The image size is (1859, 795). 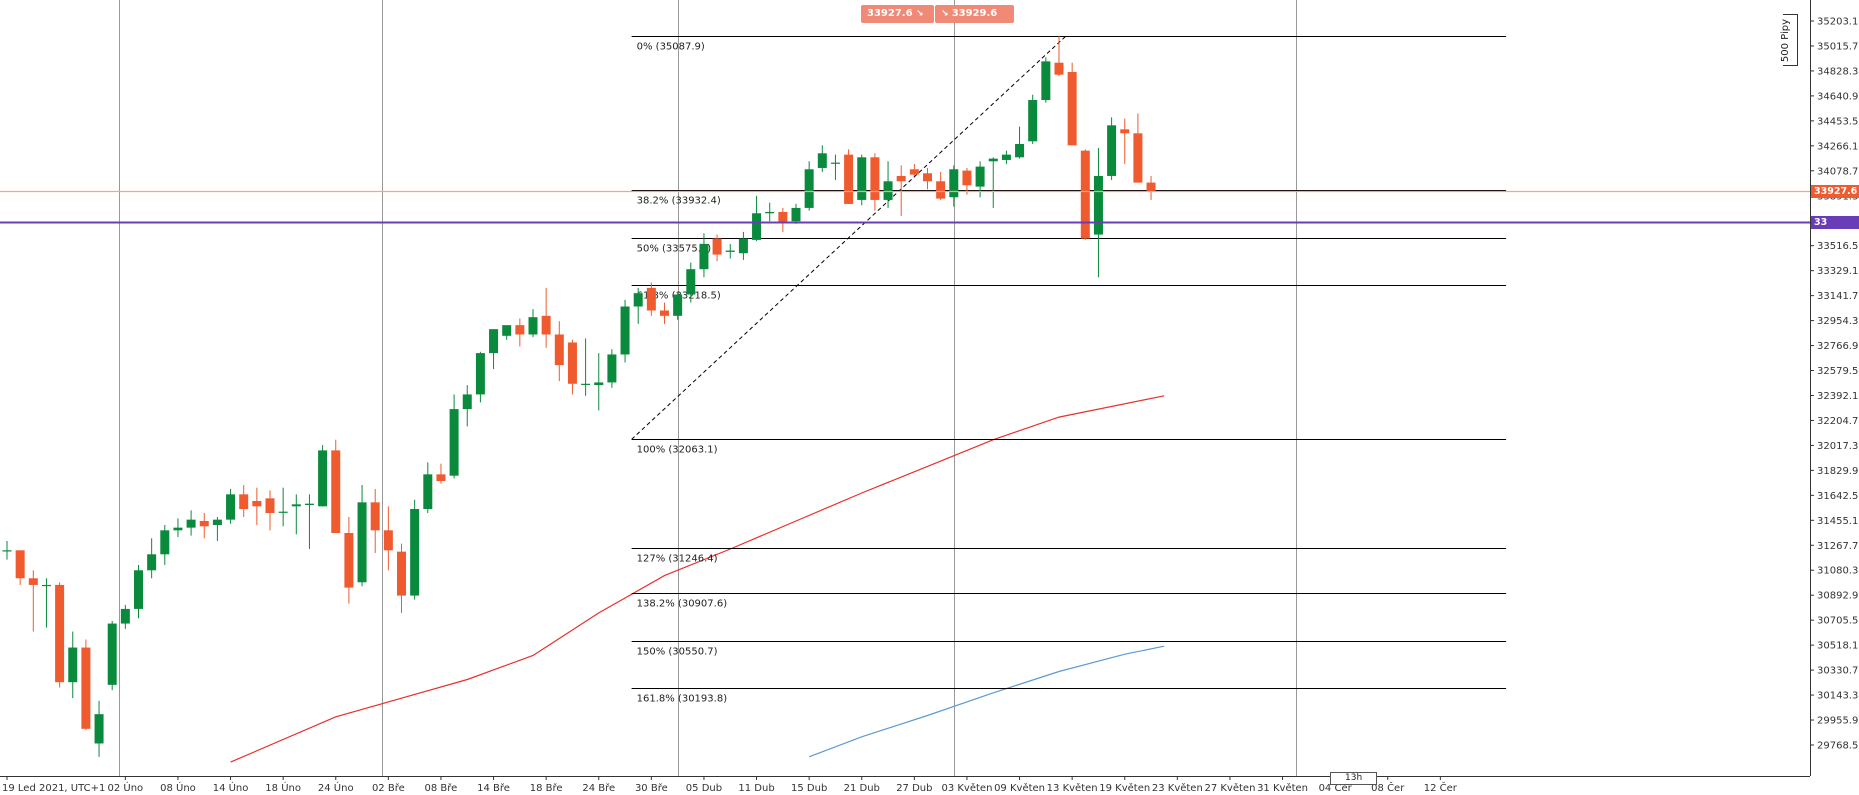 I want to click on x-tick-label: 24 Úno, so click(x=336, y=787).